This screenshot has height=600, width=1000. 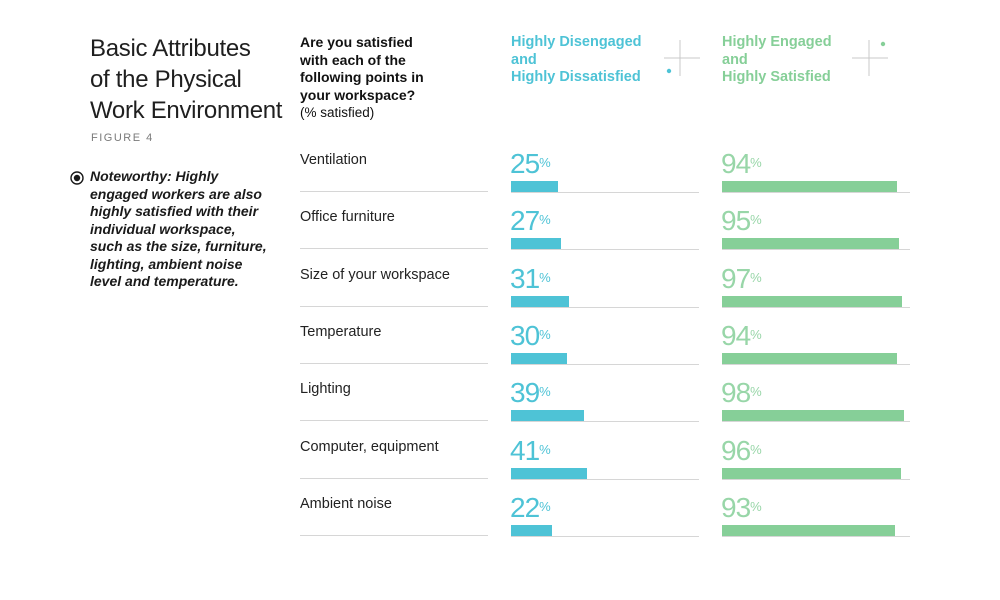 I want to click on target-icon, so click(x=77, y=178).